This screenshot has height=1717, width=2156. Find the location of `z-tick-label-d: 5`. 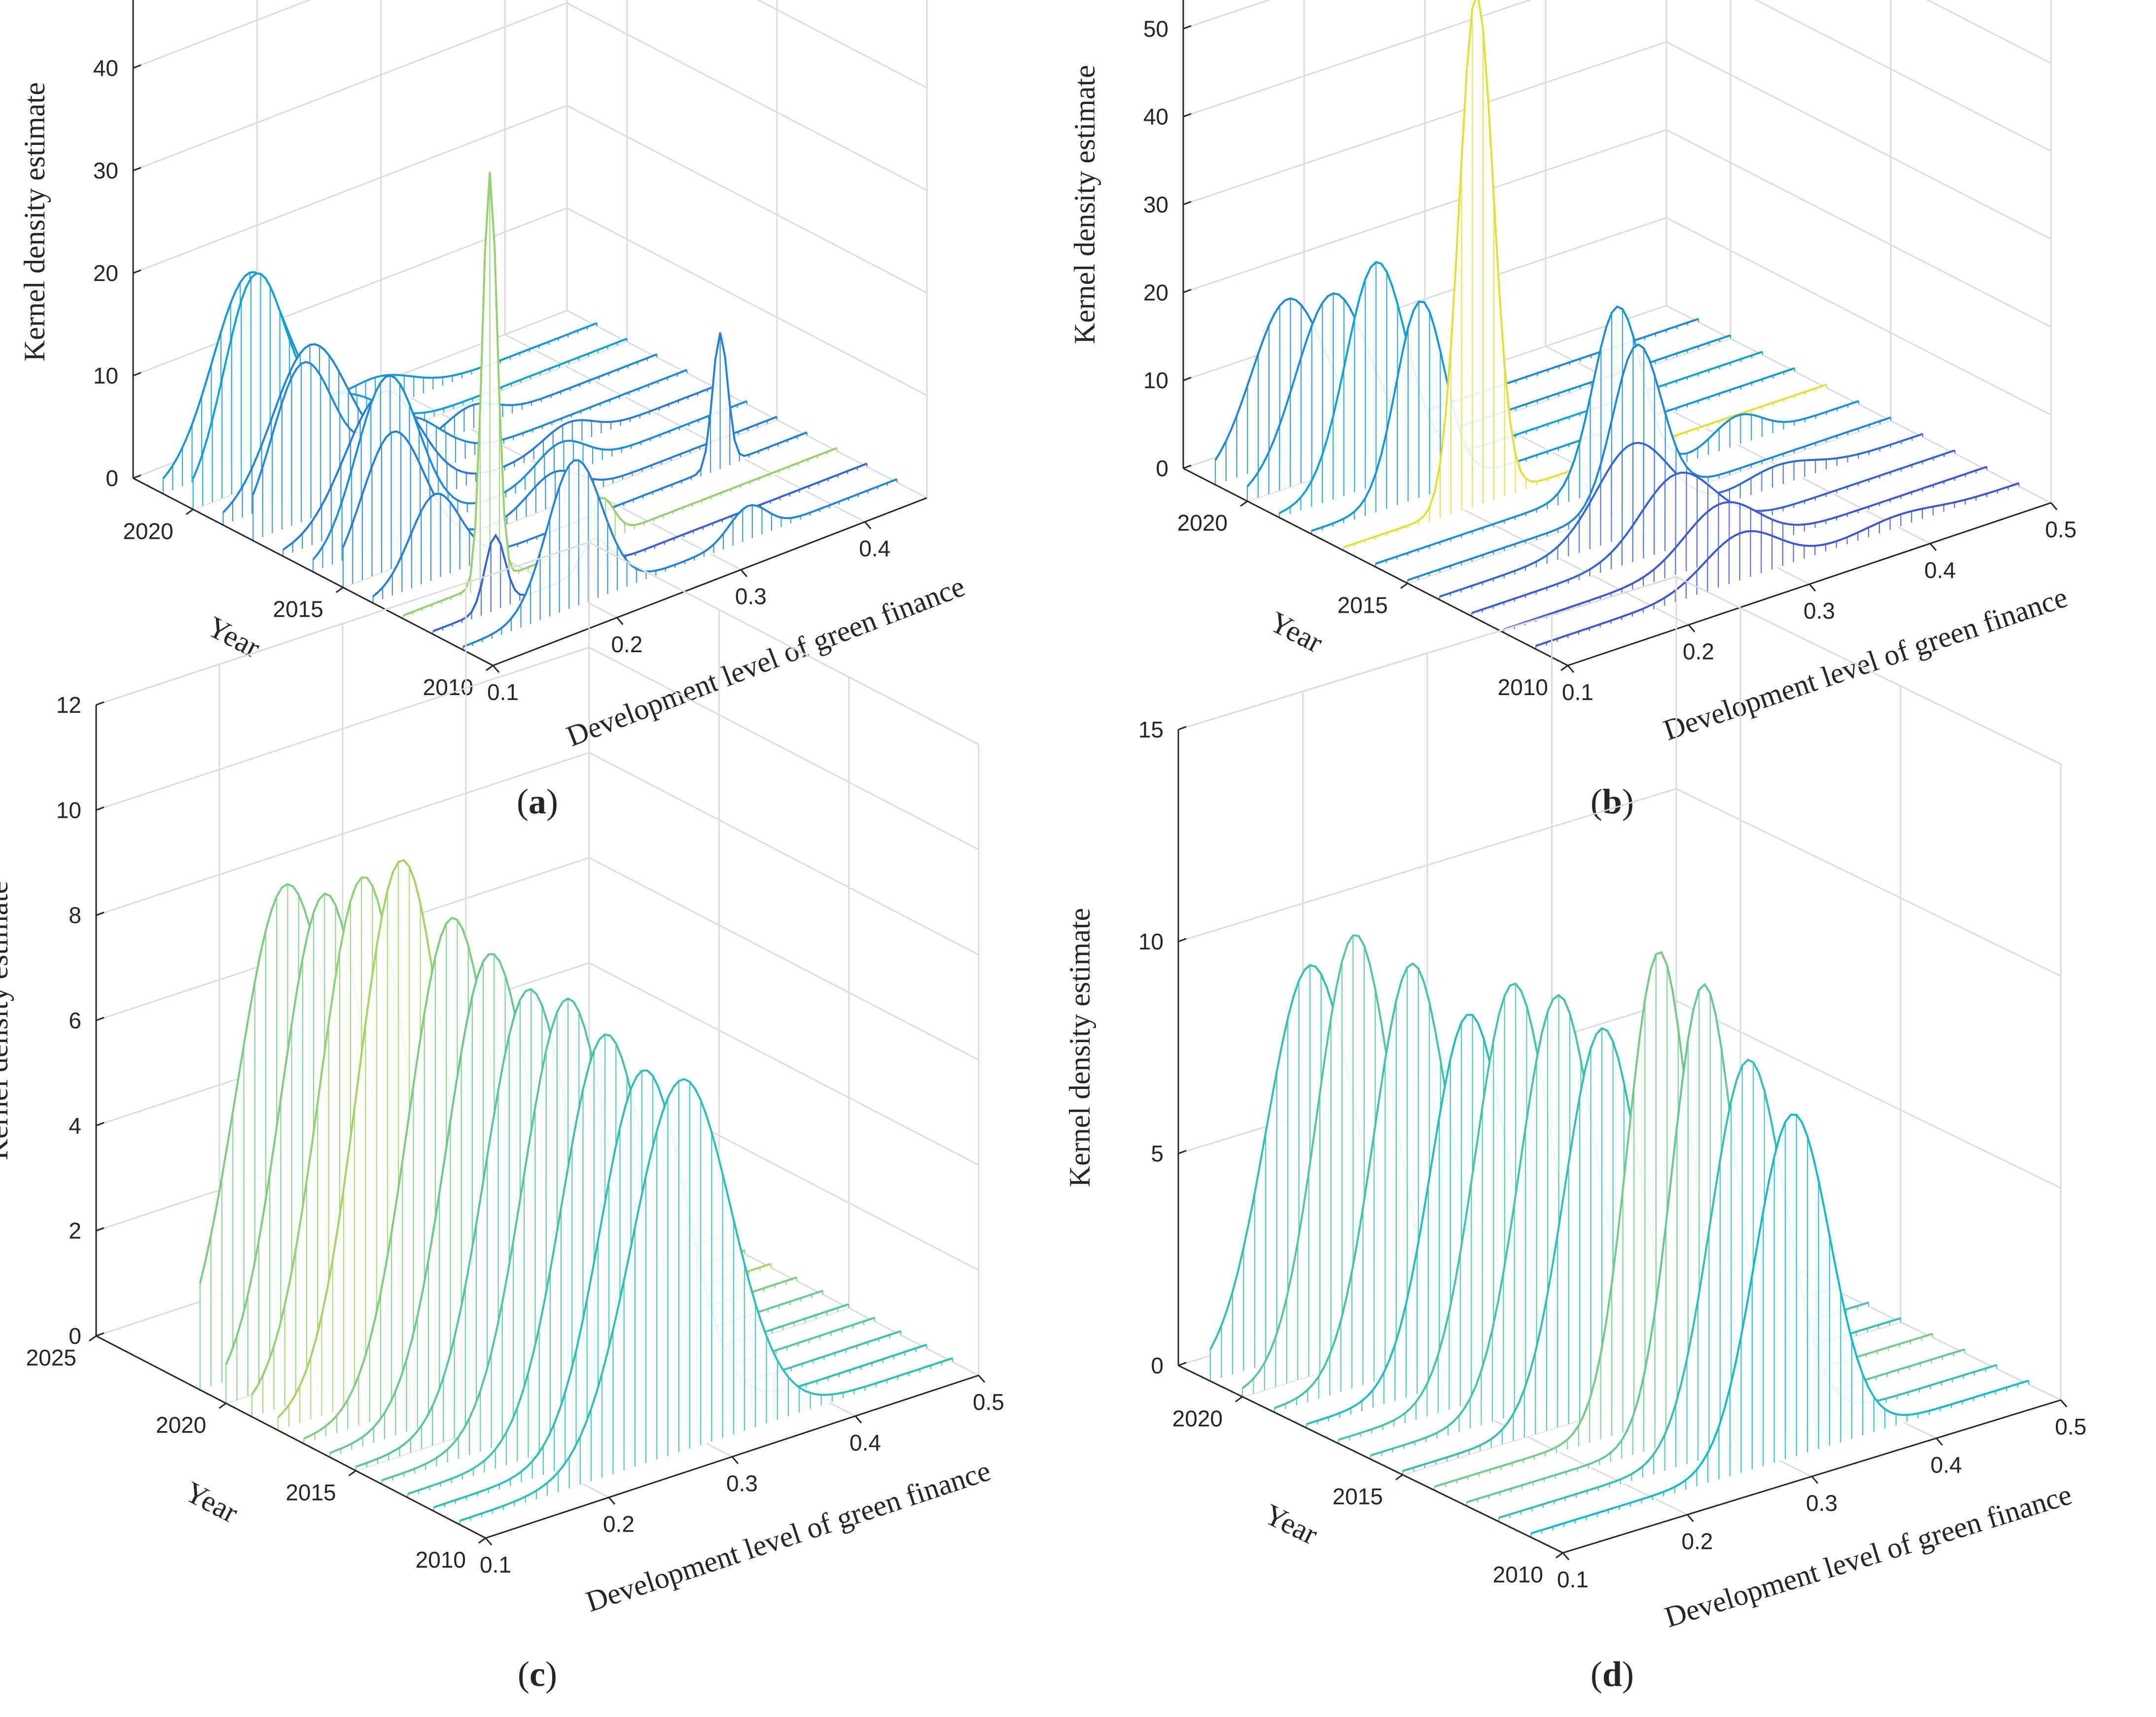

z-tick-label-d: 5 is located at coordinates (1158, 1153).